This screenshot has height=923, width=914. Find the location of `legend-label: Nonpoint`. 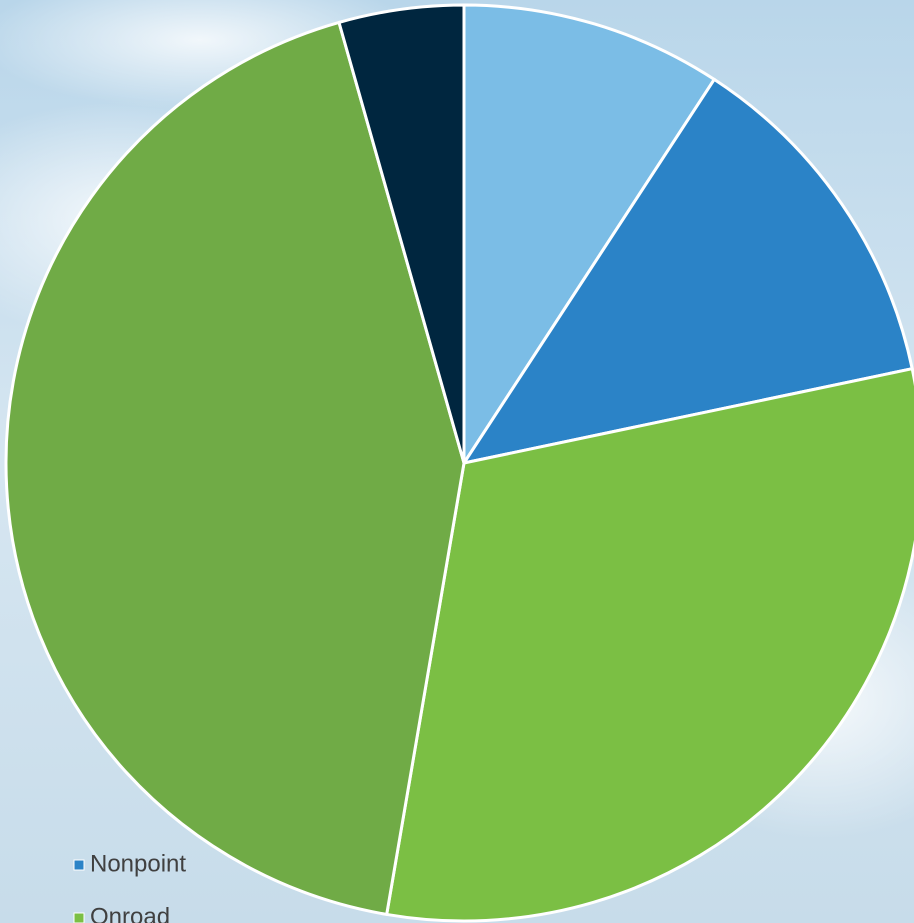

legend-label: Nonpoint is located at coordinates (138, 863).